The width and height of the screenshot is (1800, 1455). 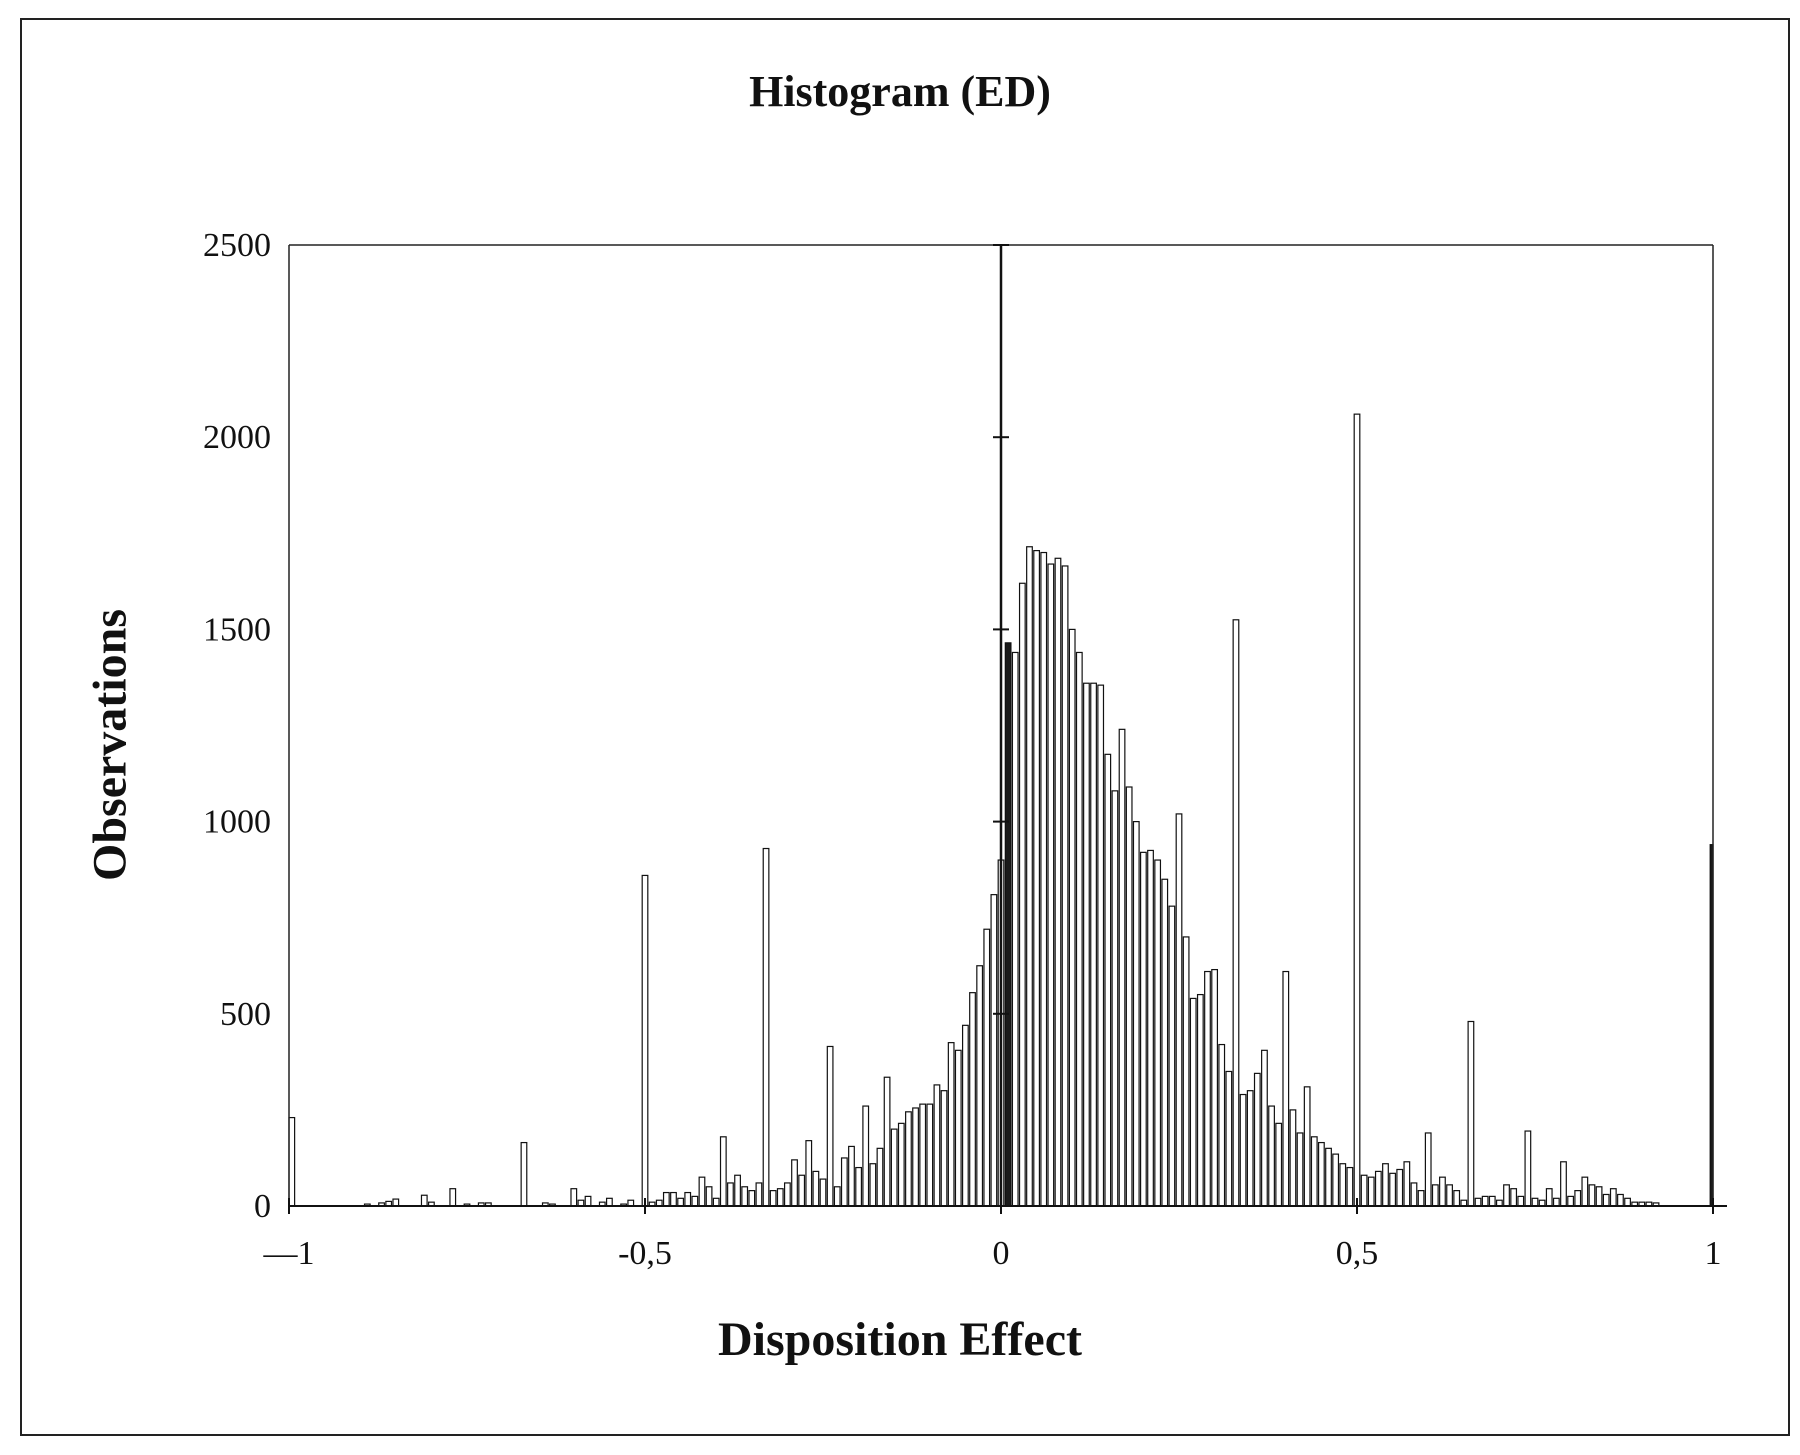 I want to click on x-tick-label: —1, so click(x=289, y=1253).